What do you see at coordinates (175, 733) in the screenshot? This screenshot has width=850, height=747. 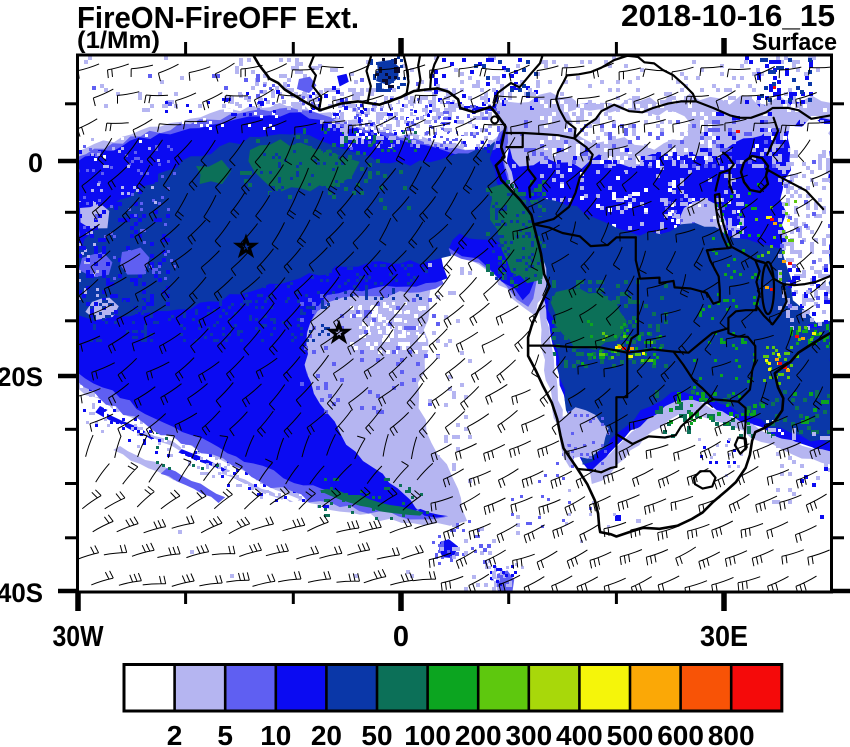 I see `svg-text: 2` at bounding box center [175, 733].